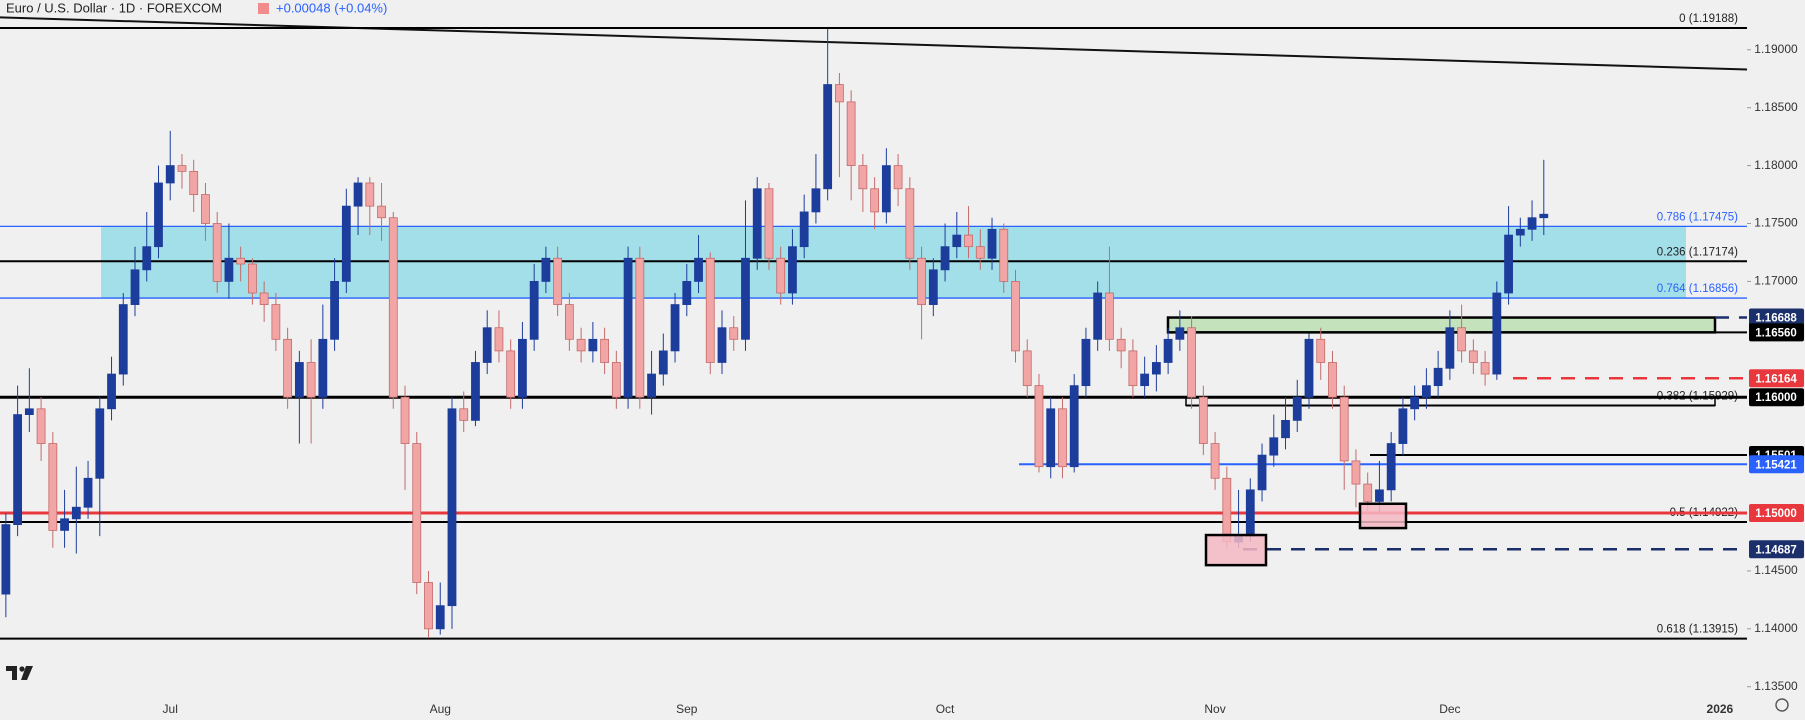  I want to click on fib-label: 0.764 (1.16856), so click(1697, 289).